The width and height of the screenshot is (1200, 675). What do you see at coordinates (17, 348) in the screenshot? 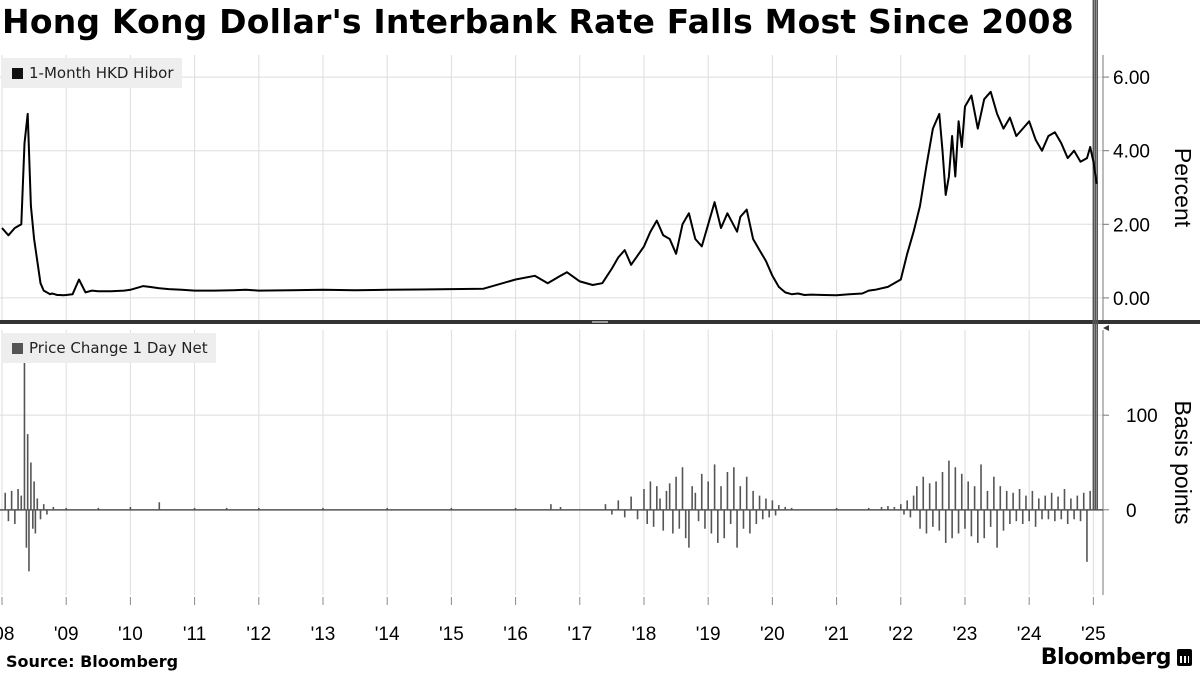
I see `legend-swatch-price-change` at bounding box center [17, 348].